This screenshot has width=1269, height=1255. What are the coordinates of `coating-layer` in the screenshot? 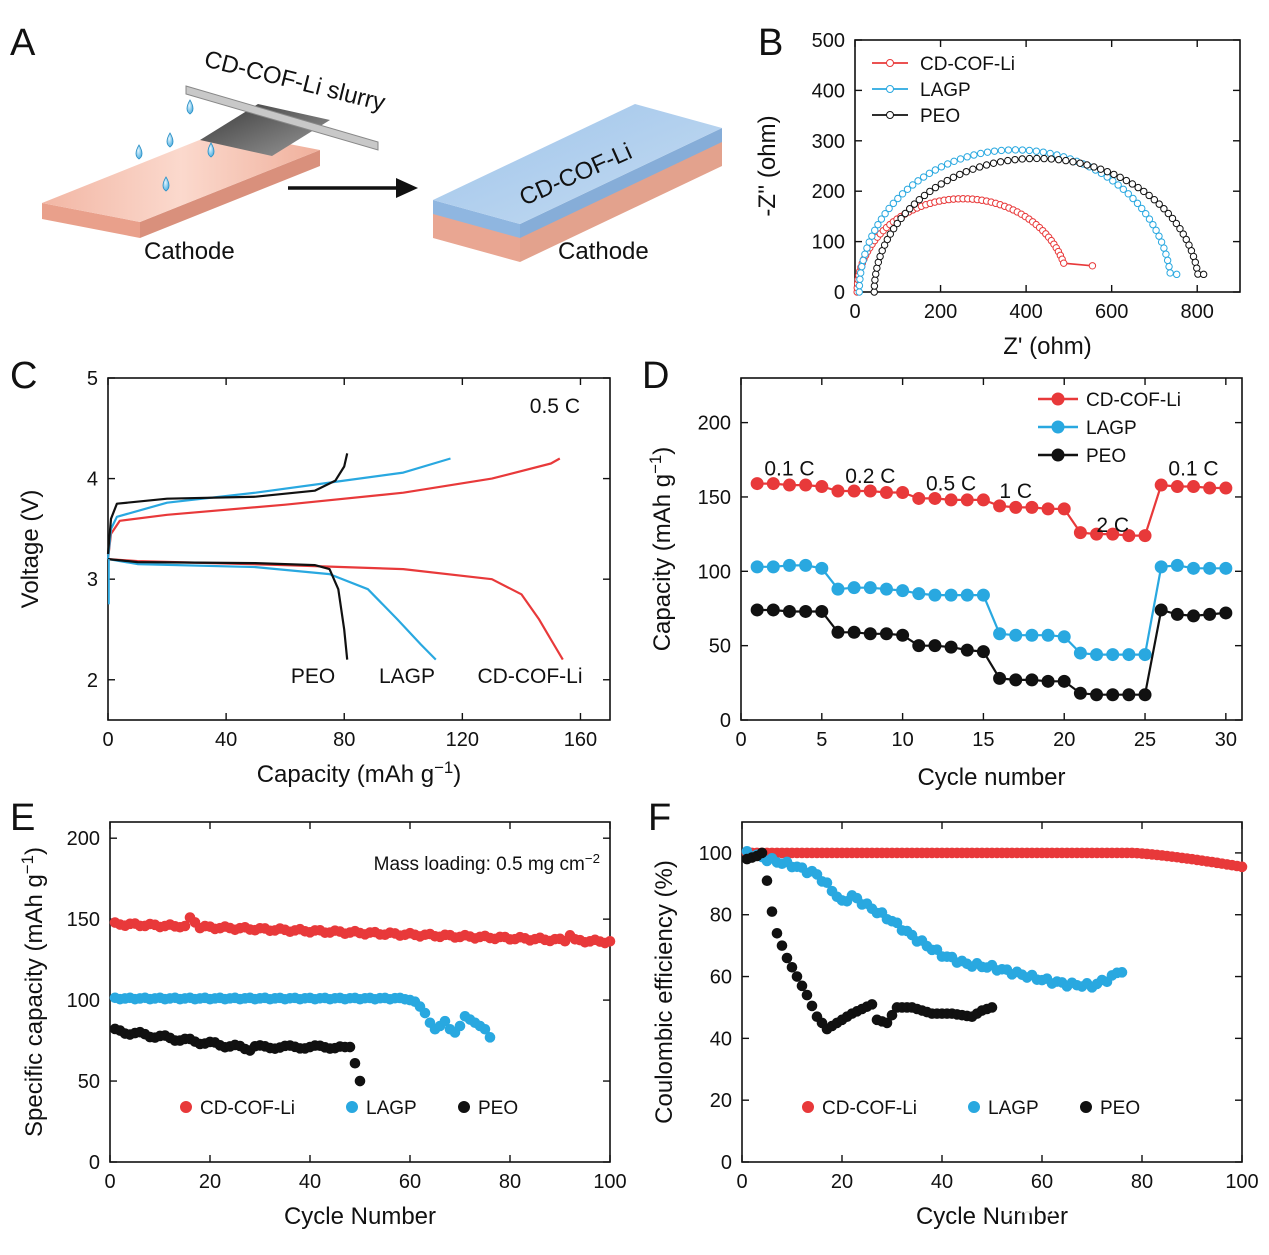 It's located at (265, 130).